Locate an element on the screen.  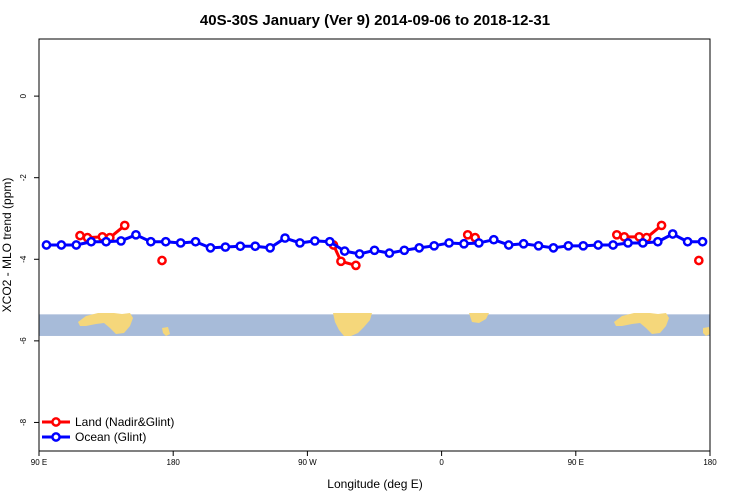
y-tick-label: -8 is located at coordinates (23, 422).